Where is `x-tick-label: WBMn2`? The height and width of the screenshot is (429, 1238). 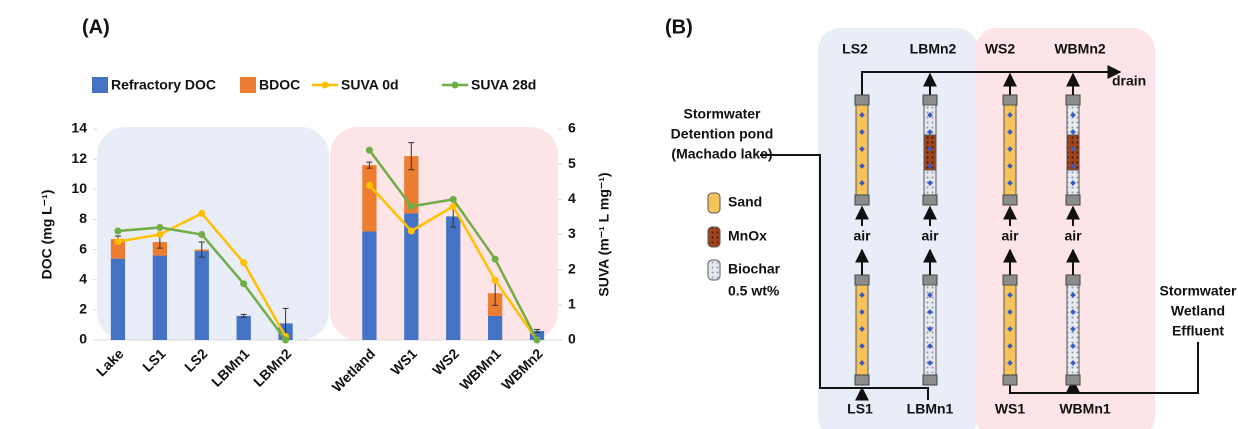
x-tick-label: WBMn2 is located at coordinates (522, 369).